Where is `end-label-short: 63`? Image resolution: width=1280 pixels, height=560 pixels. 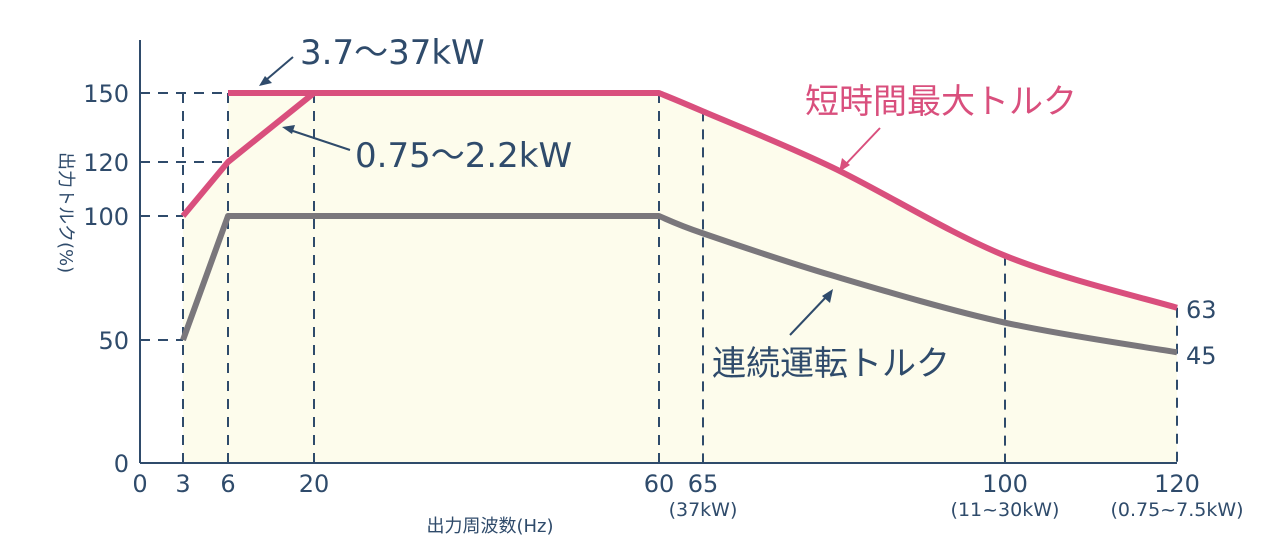
end-label-short: 63 is located at coordinates (1201, 310).